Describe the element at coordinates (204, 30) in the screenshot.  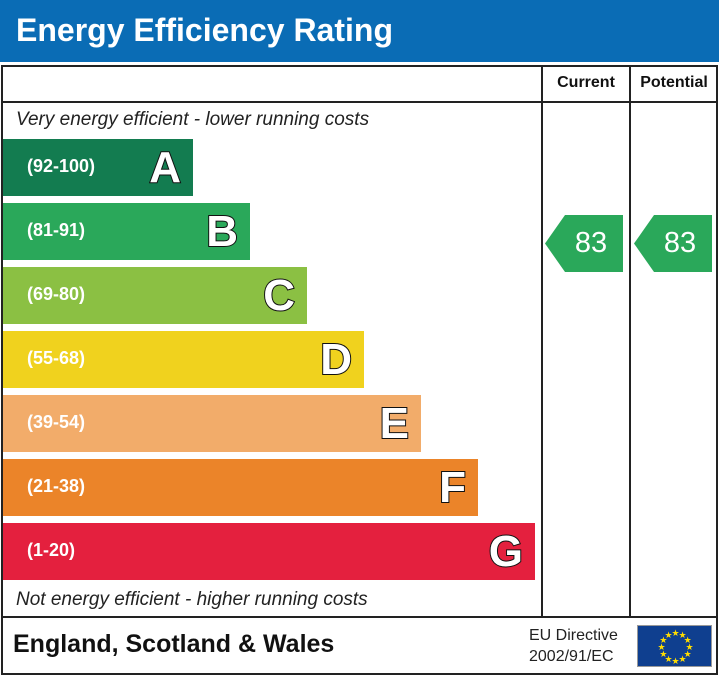
I see `chart-title: Energy Efficiency Rating` at that location.